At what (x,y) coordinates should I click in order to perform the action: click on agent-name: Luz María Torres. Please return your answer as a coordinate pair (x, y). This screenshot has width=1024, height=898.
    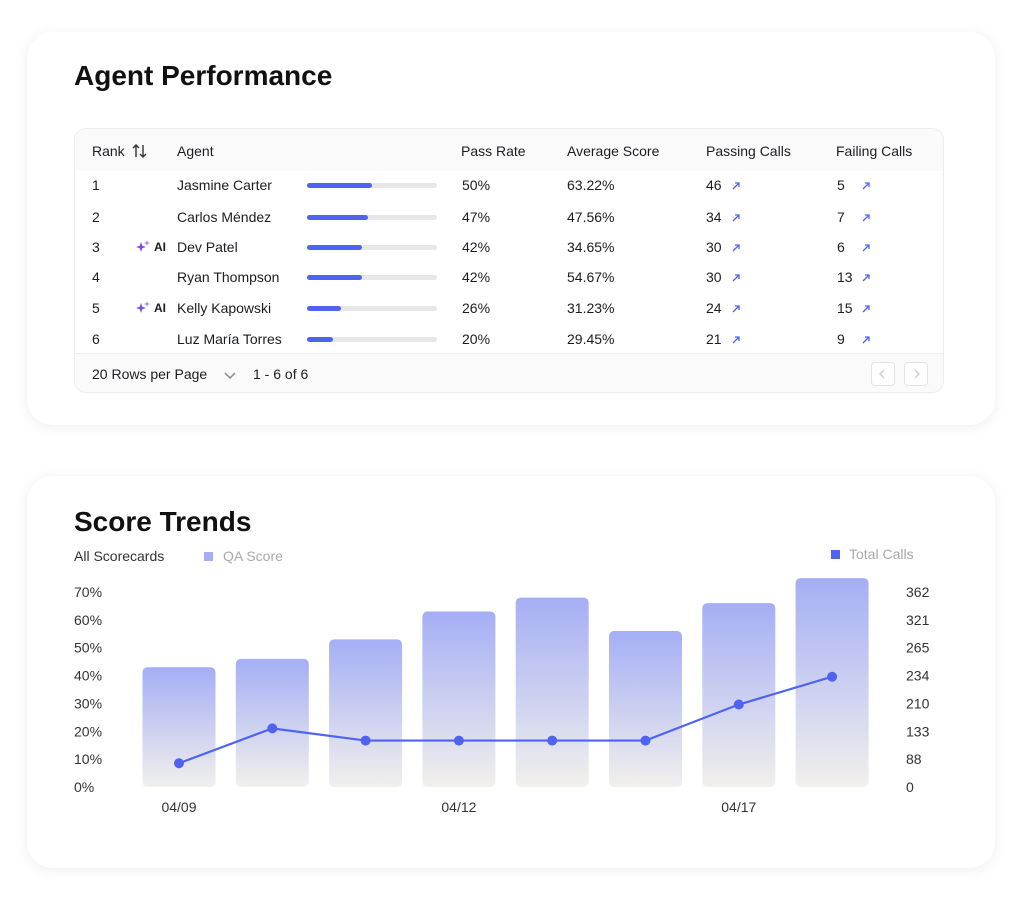
    Looking at the image, I should click on (229, 339).